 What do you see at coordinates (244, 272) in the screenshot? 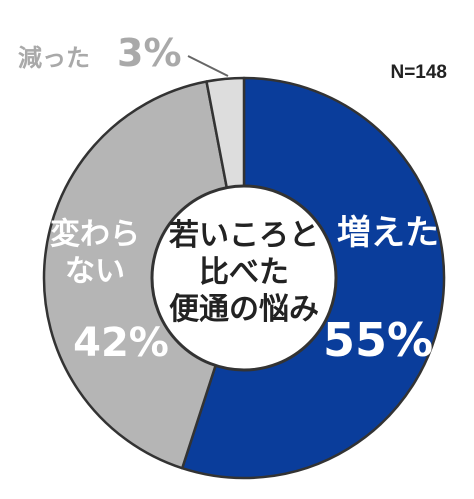
I see `center-label-line-2: 比べた` at bounding box center [244, 272].